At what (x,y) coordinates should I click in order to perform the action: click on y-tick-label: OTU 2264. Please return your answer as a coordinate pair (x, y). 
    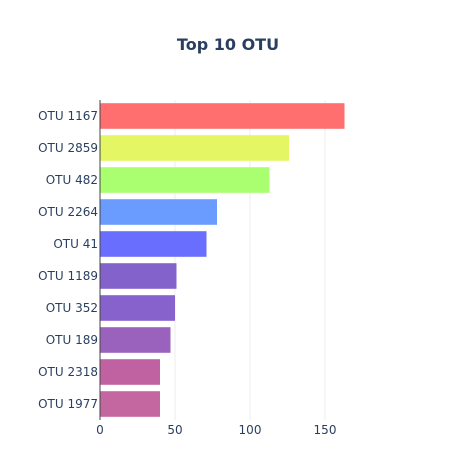
    Looking at the image, I should click on (68, 212).